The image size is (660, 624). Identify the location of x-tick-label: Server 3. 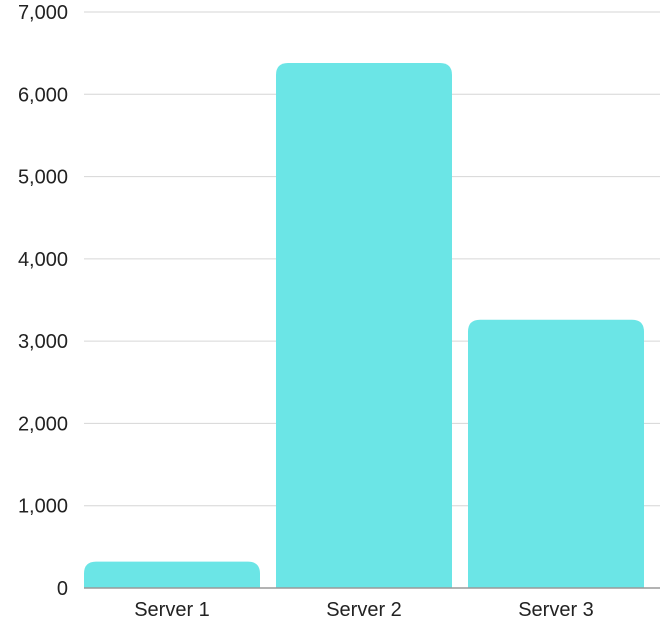
(556, 609).